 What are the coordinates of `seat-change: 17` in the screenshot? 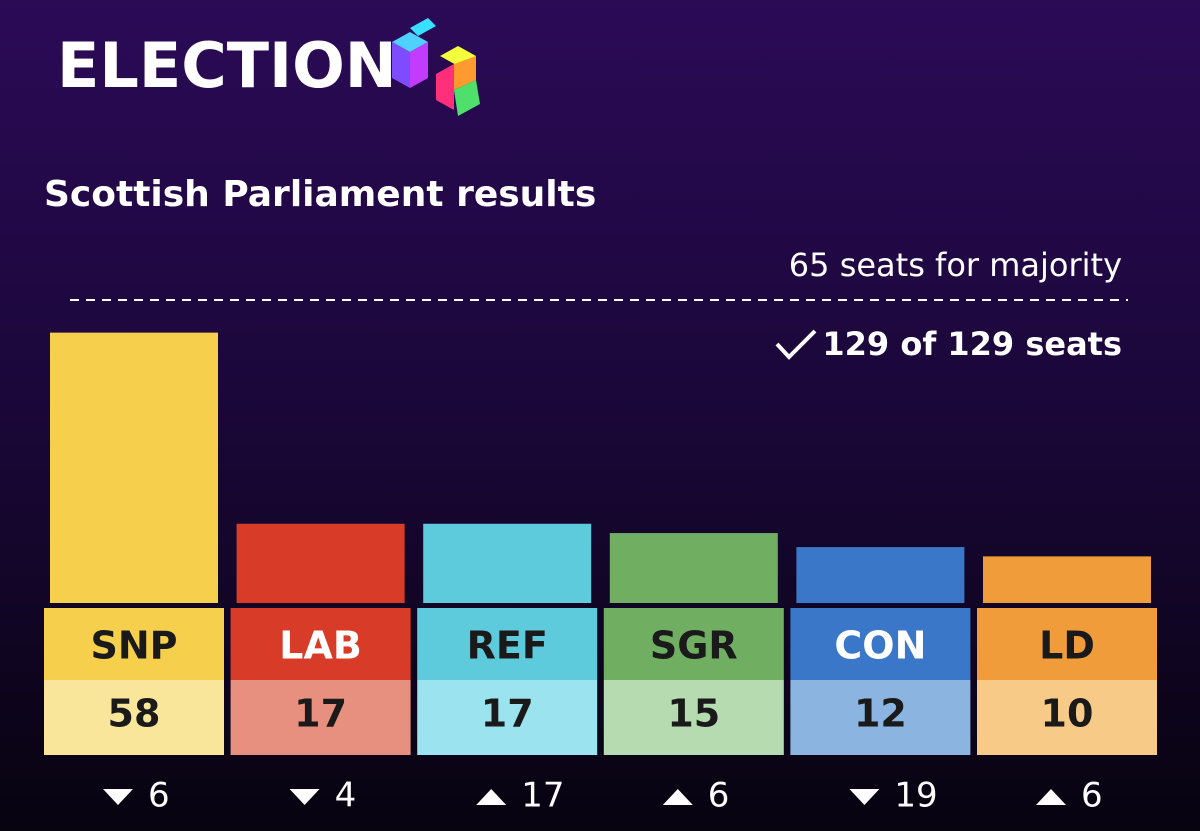 It's located at (542, 796).